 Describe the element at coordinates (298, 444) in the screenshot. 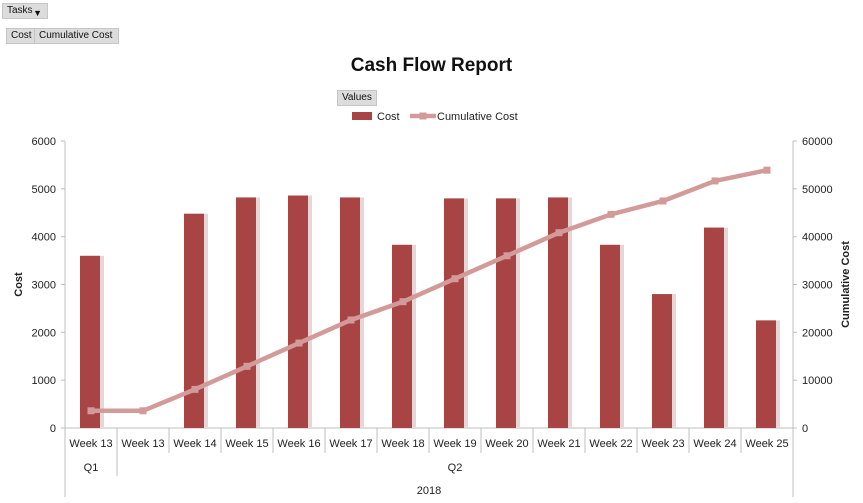

I see `week-label: Week 16` at that location.